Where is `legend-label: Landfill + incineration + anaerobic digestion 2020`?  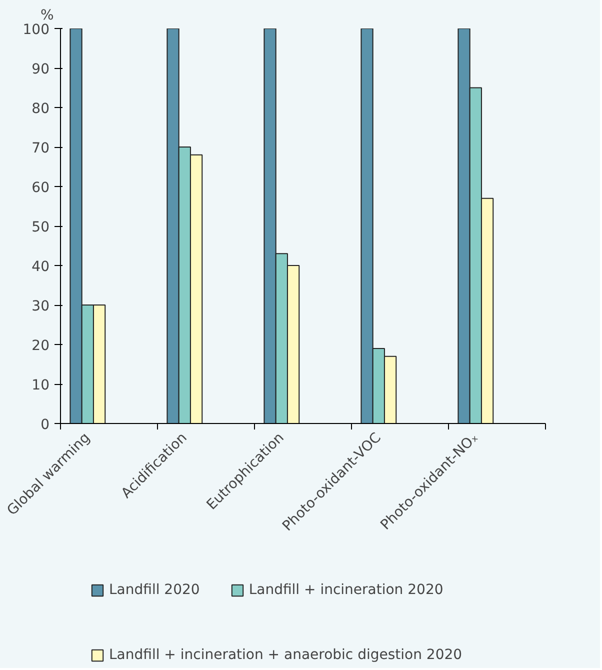
legend-label: Landfill + incineration + anaerobic digestion 2020 is located at coordinates (285, 655).